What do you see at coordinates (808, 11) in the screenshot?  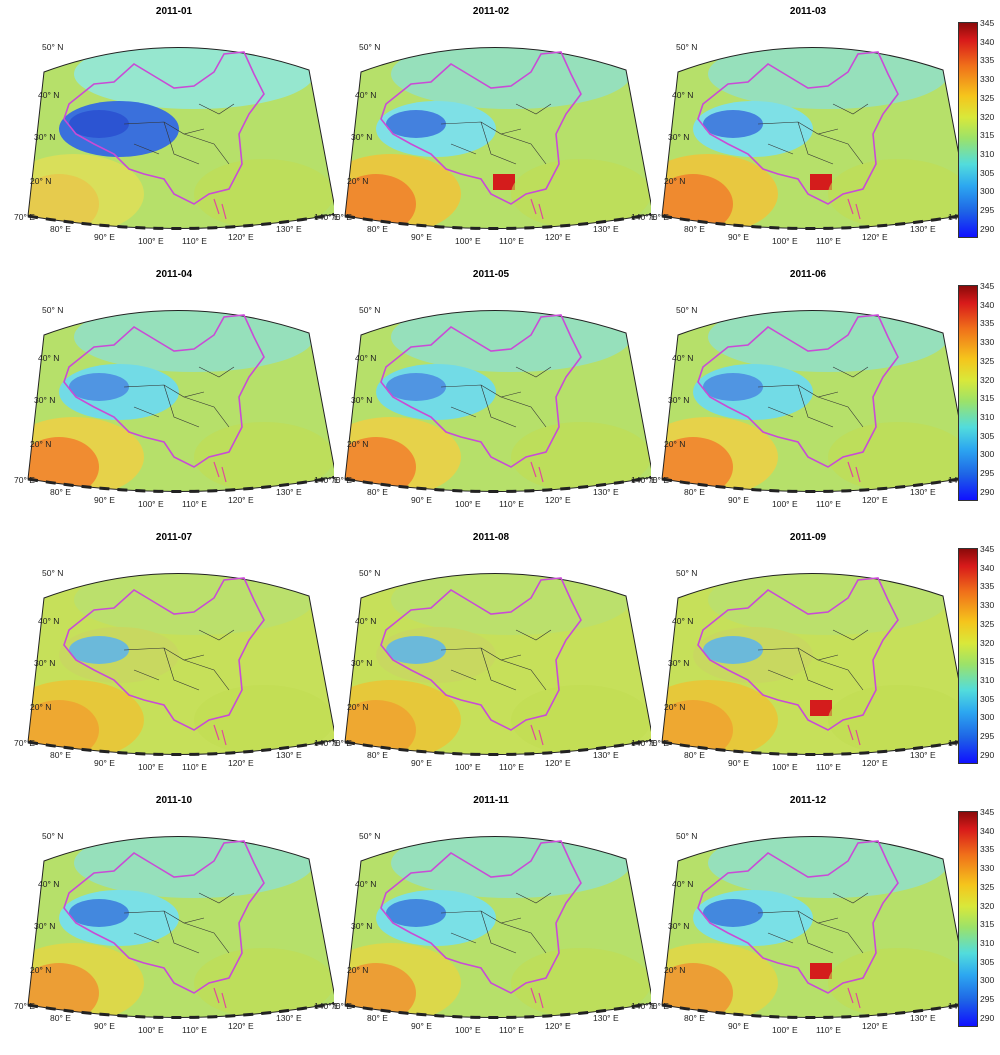 I see `panel-title: 2011-03` at bounding box center [808, 11].